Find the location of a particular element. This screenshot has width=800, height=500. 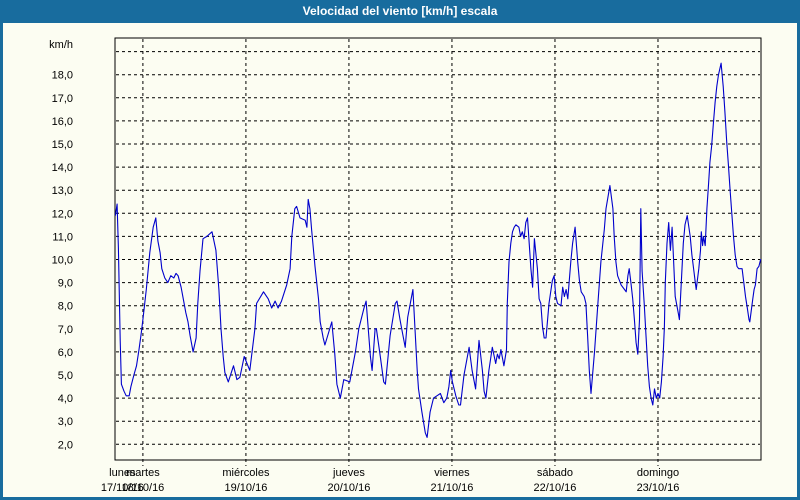

y-tick-label: 12,0 is located at coordinates (62, 214).